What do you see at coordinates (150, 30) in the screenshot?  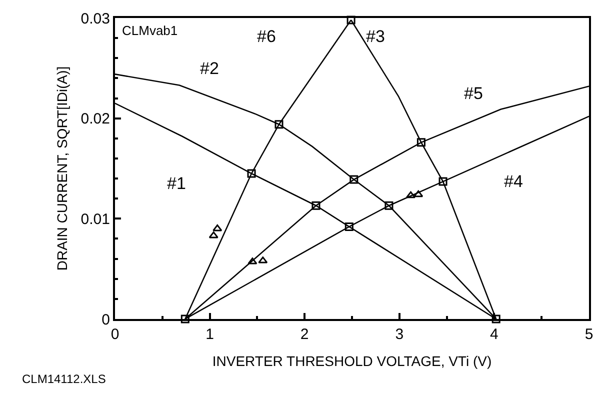 I see `annotation: CLMvab1` at bounding box center [150, 30].